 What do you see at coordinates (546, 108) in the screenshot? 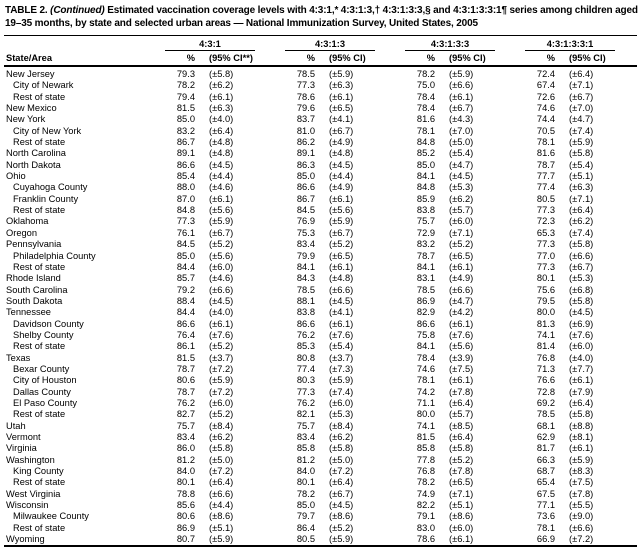
I see `pct-cell: 74.6` at bounding box center [546, 108].